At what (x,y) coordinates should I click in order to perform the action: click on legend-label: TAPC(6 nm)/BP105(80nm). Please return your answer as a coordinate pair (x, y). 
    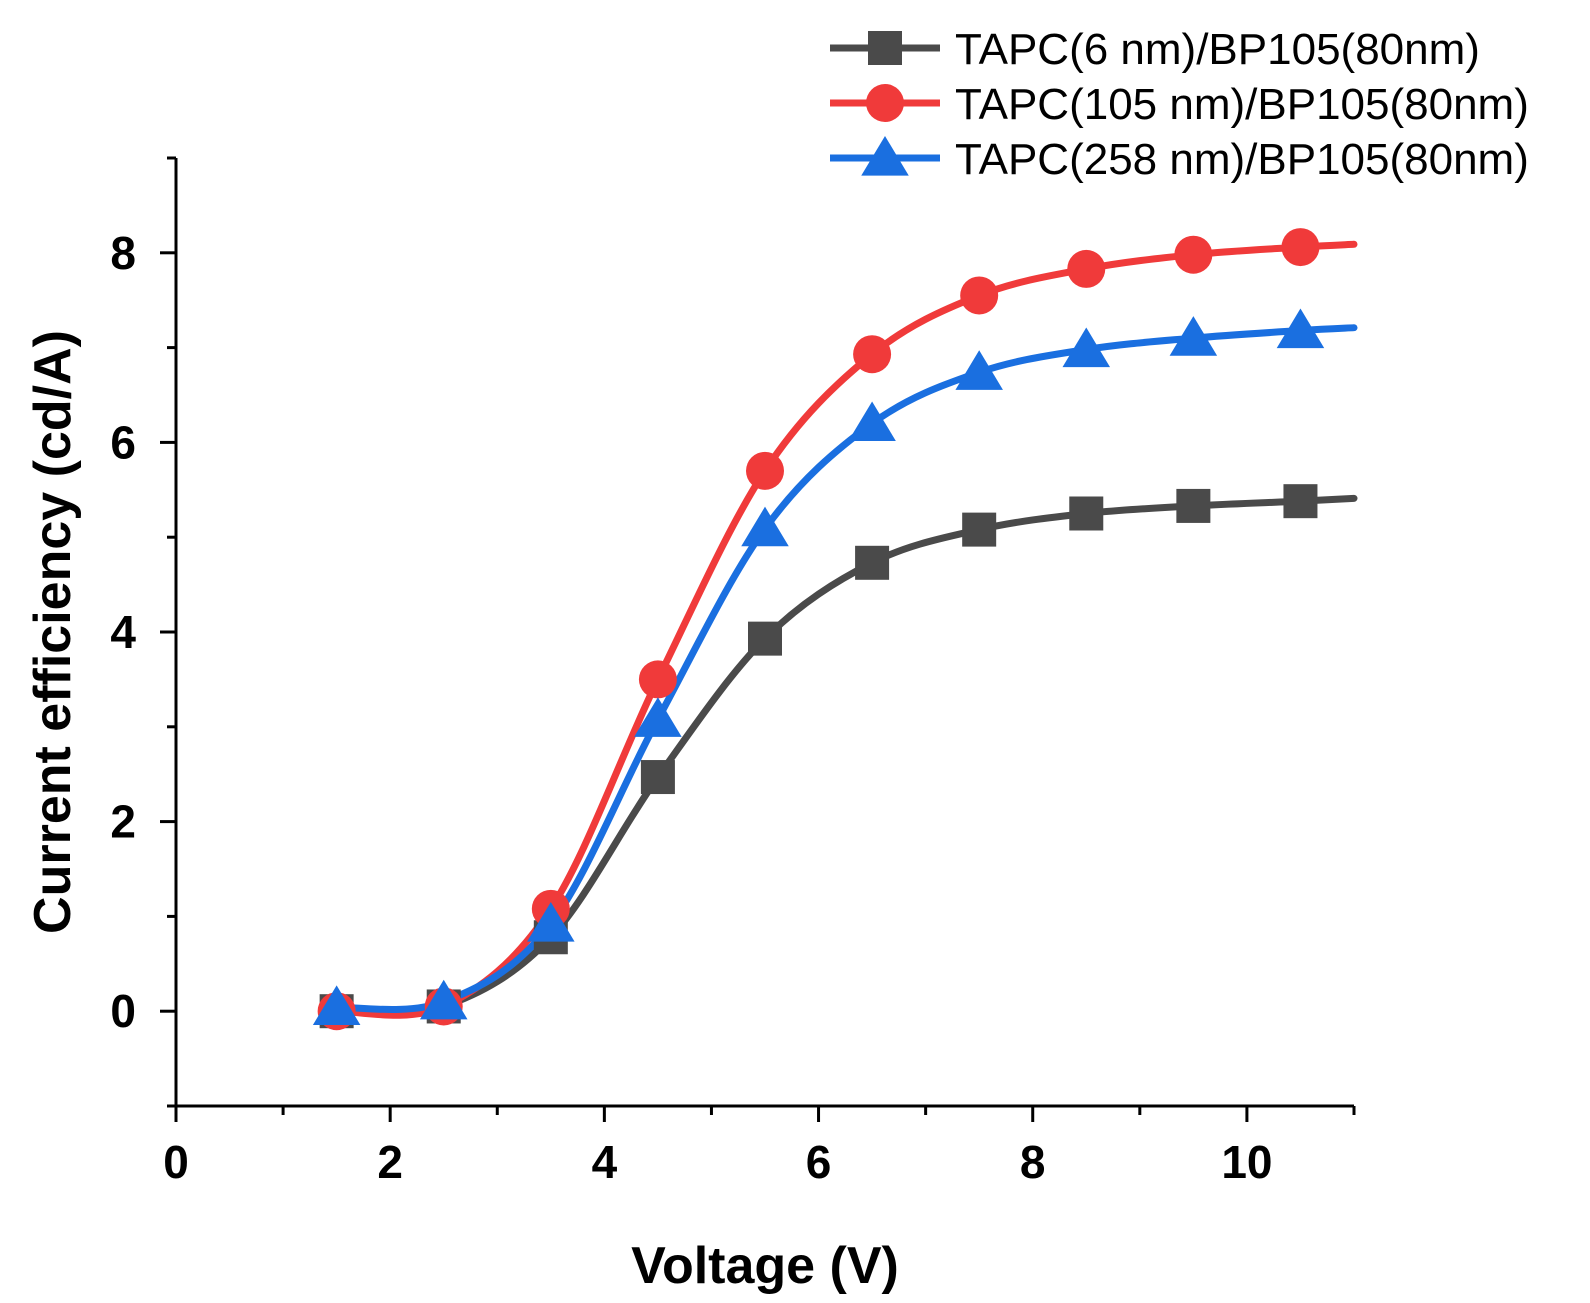
    Looking at the image, I should click on (1217, 49).